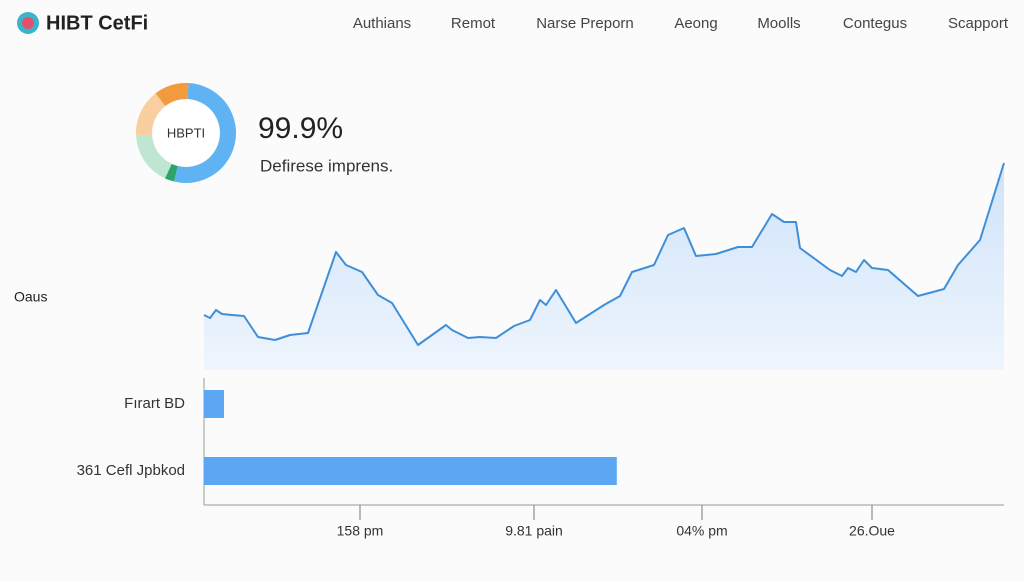 The image size is (1024, 581). I want to click on nav-link: Moolls, so click(778, 23).